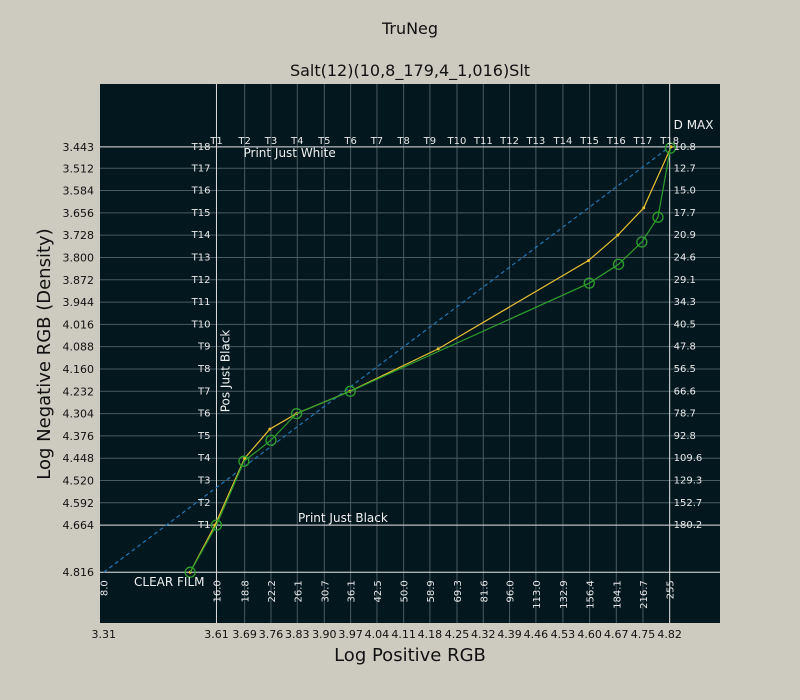 The image size is (800, 700). Describe the element at coordinates (79, 213) in the screenshot. I see `y-tick-label: 3.656` at that location.